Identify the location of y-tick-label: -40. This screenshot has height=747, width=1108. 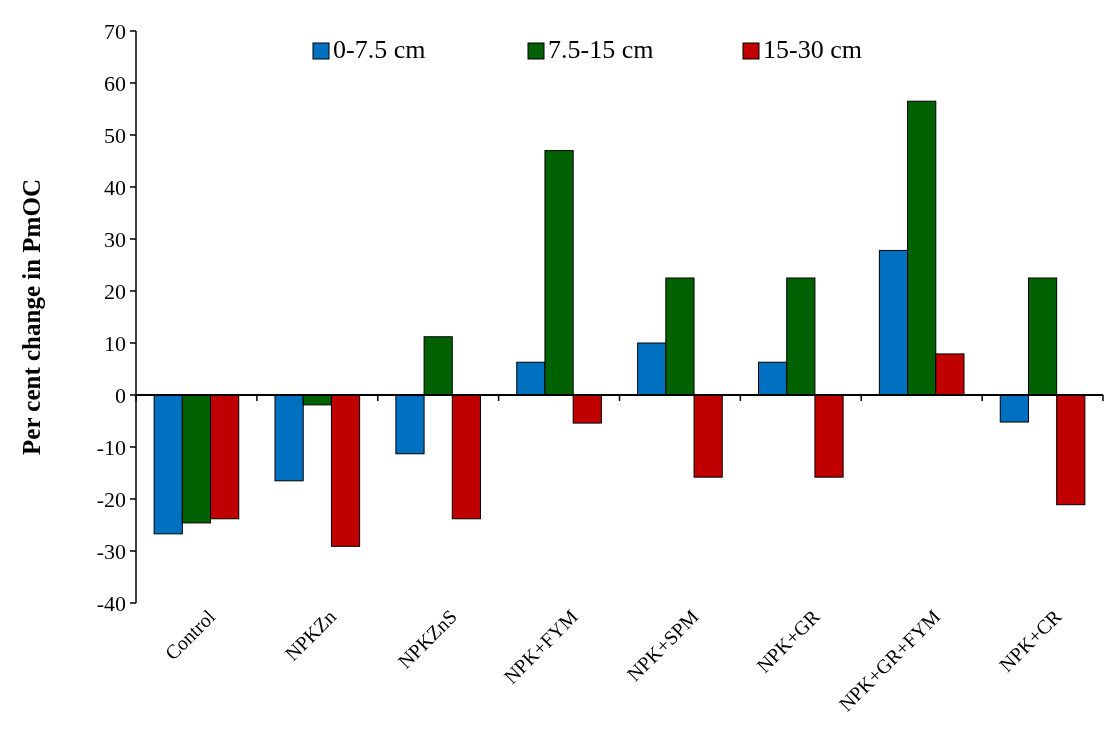
(111, 603).